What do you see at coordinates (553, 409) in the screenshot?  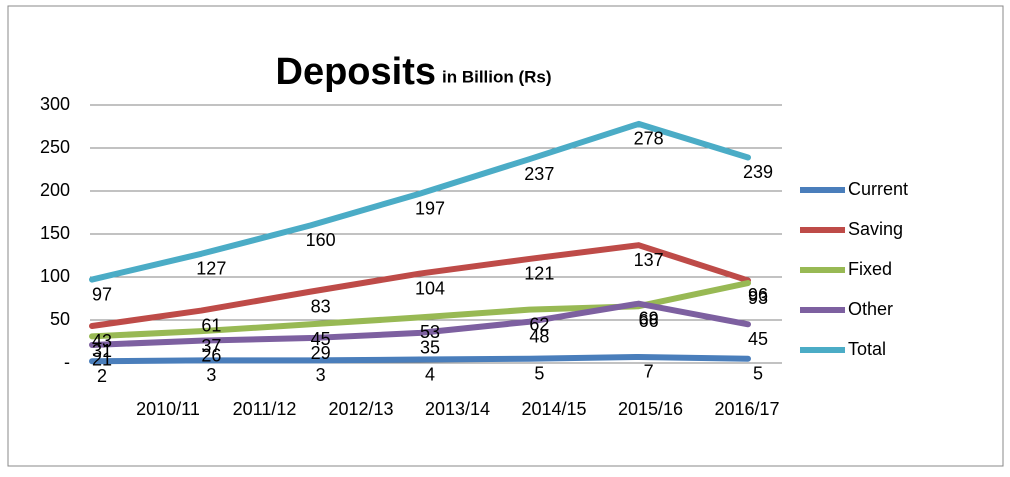 I see `x-tick-label: 2014/15` at bounding box center [553, 409].